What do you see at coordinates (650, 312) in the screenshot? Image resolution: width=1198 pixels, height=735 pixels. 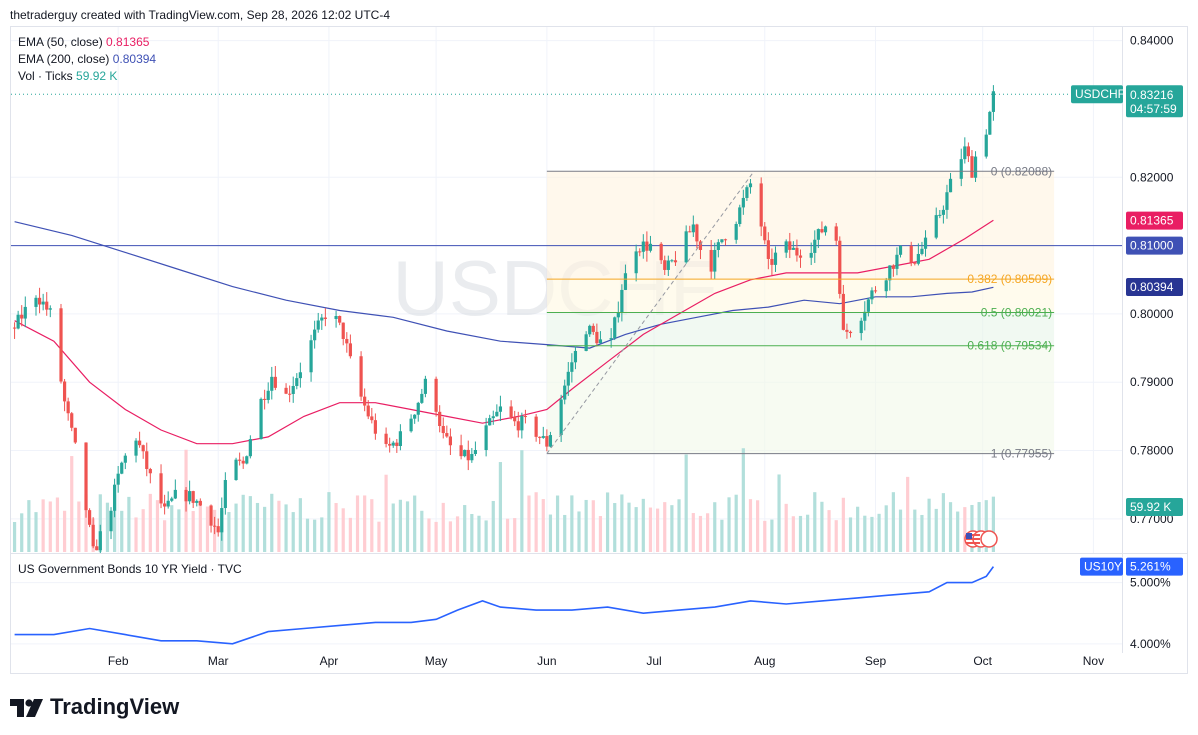 I see `fib-trend-line` at bounding box center [650, 312].